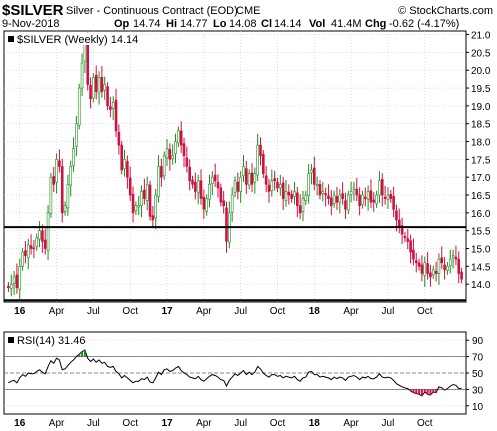  Describe the element at coordinates (77, 40) in the screenshot. I see `price-legend: $SILVER (Weekly) 14.14` at that location.